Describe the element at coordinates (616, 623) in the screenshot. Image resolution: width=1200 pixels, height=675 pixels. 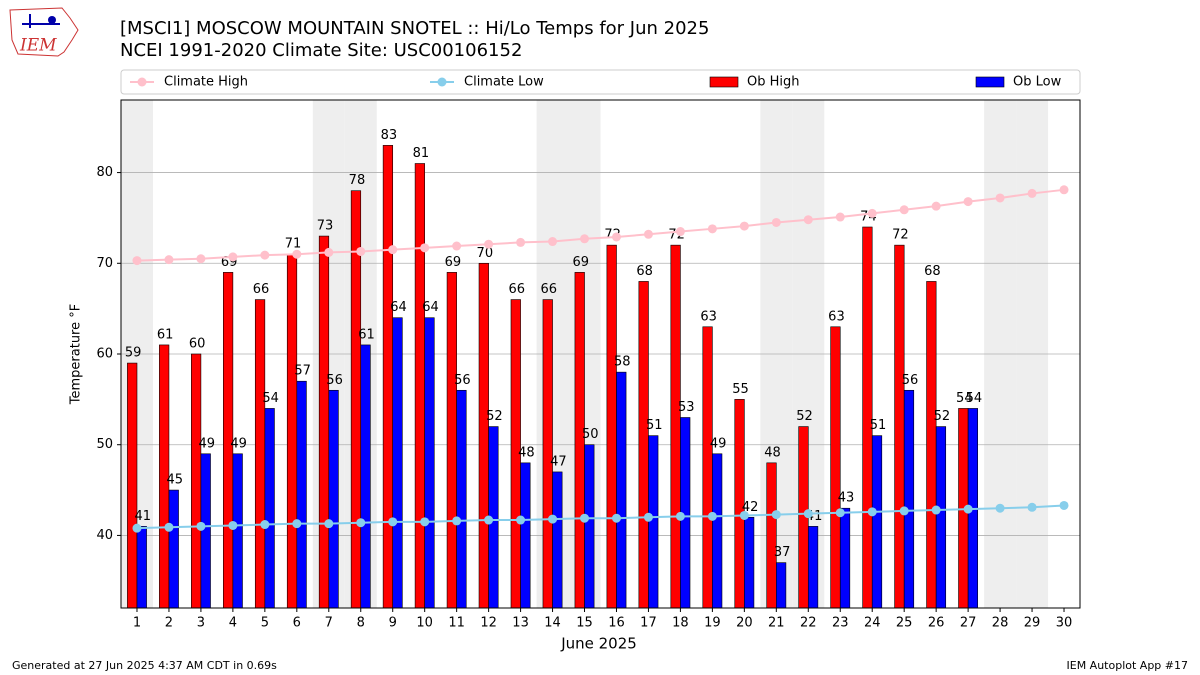
I see `x-tick-label: 16` at that location.